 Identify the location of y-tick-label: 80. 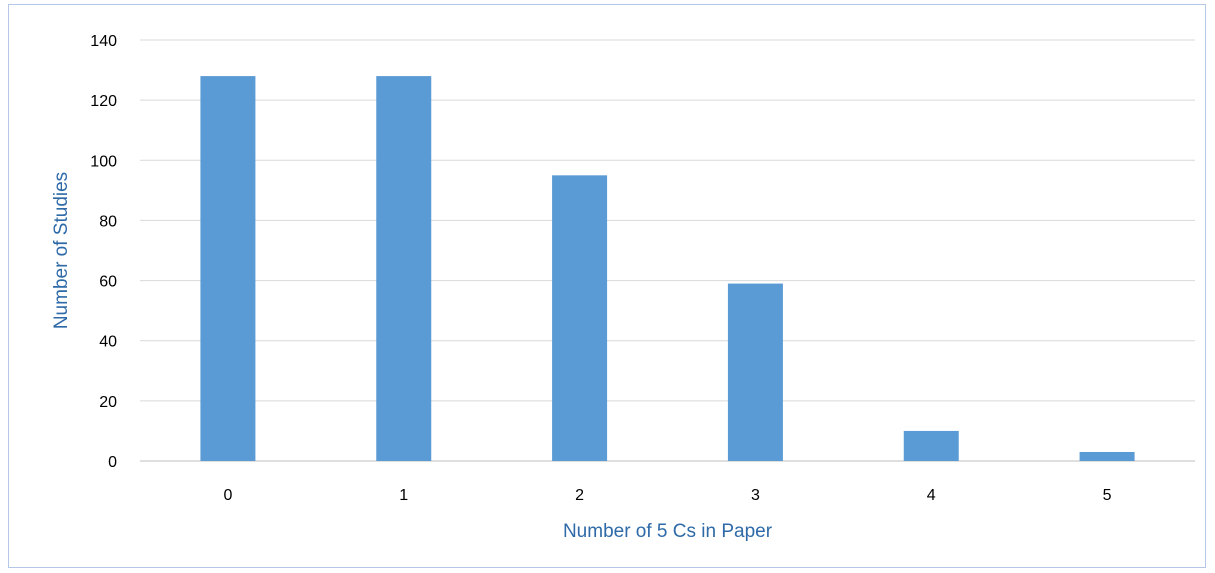
(108, 221).